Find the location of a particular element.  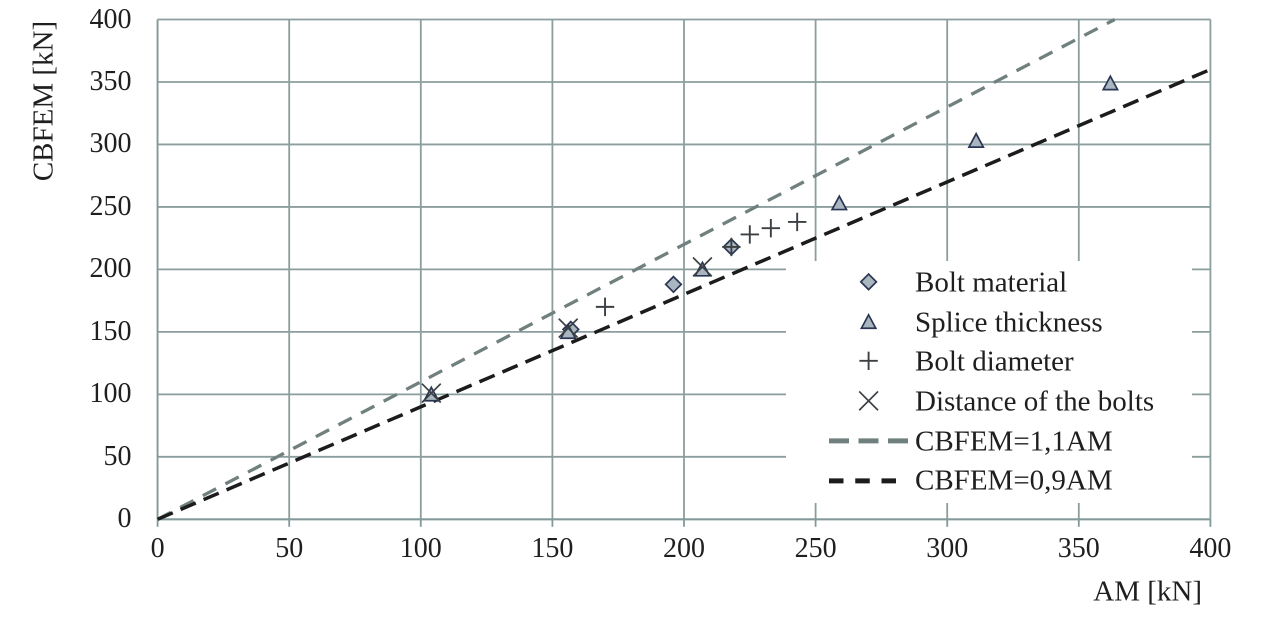

x-tick-label: 200 is located at coordinates (684, 548).